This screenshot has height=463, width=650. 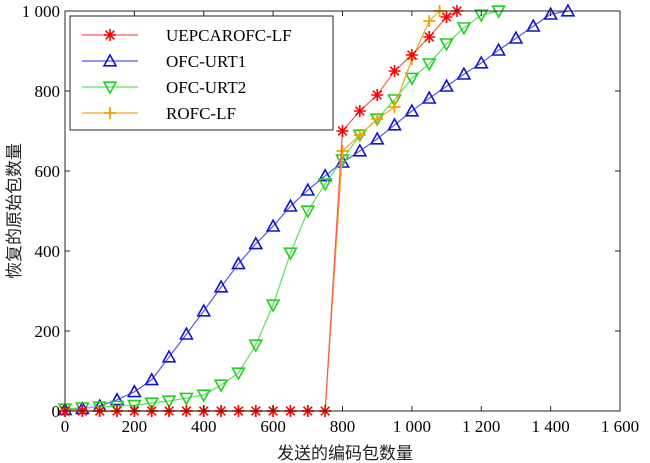 I want to click on y-tick-label: 600, so click(x=48, y=171).